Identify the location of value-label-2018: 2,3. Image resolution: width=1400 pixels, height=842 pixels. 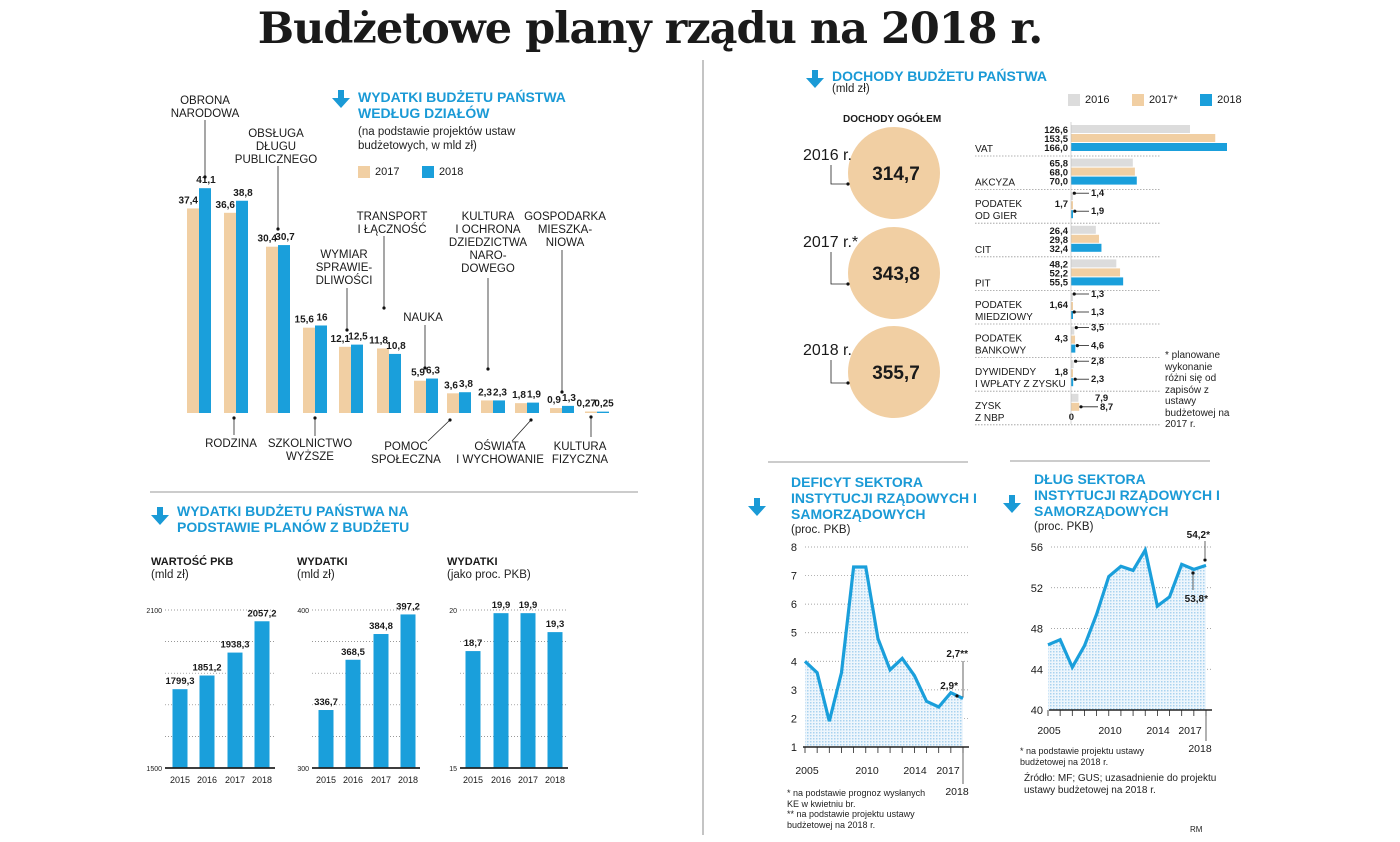
(500, 392).